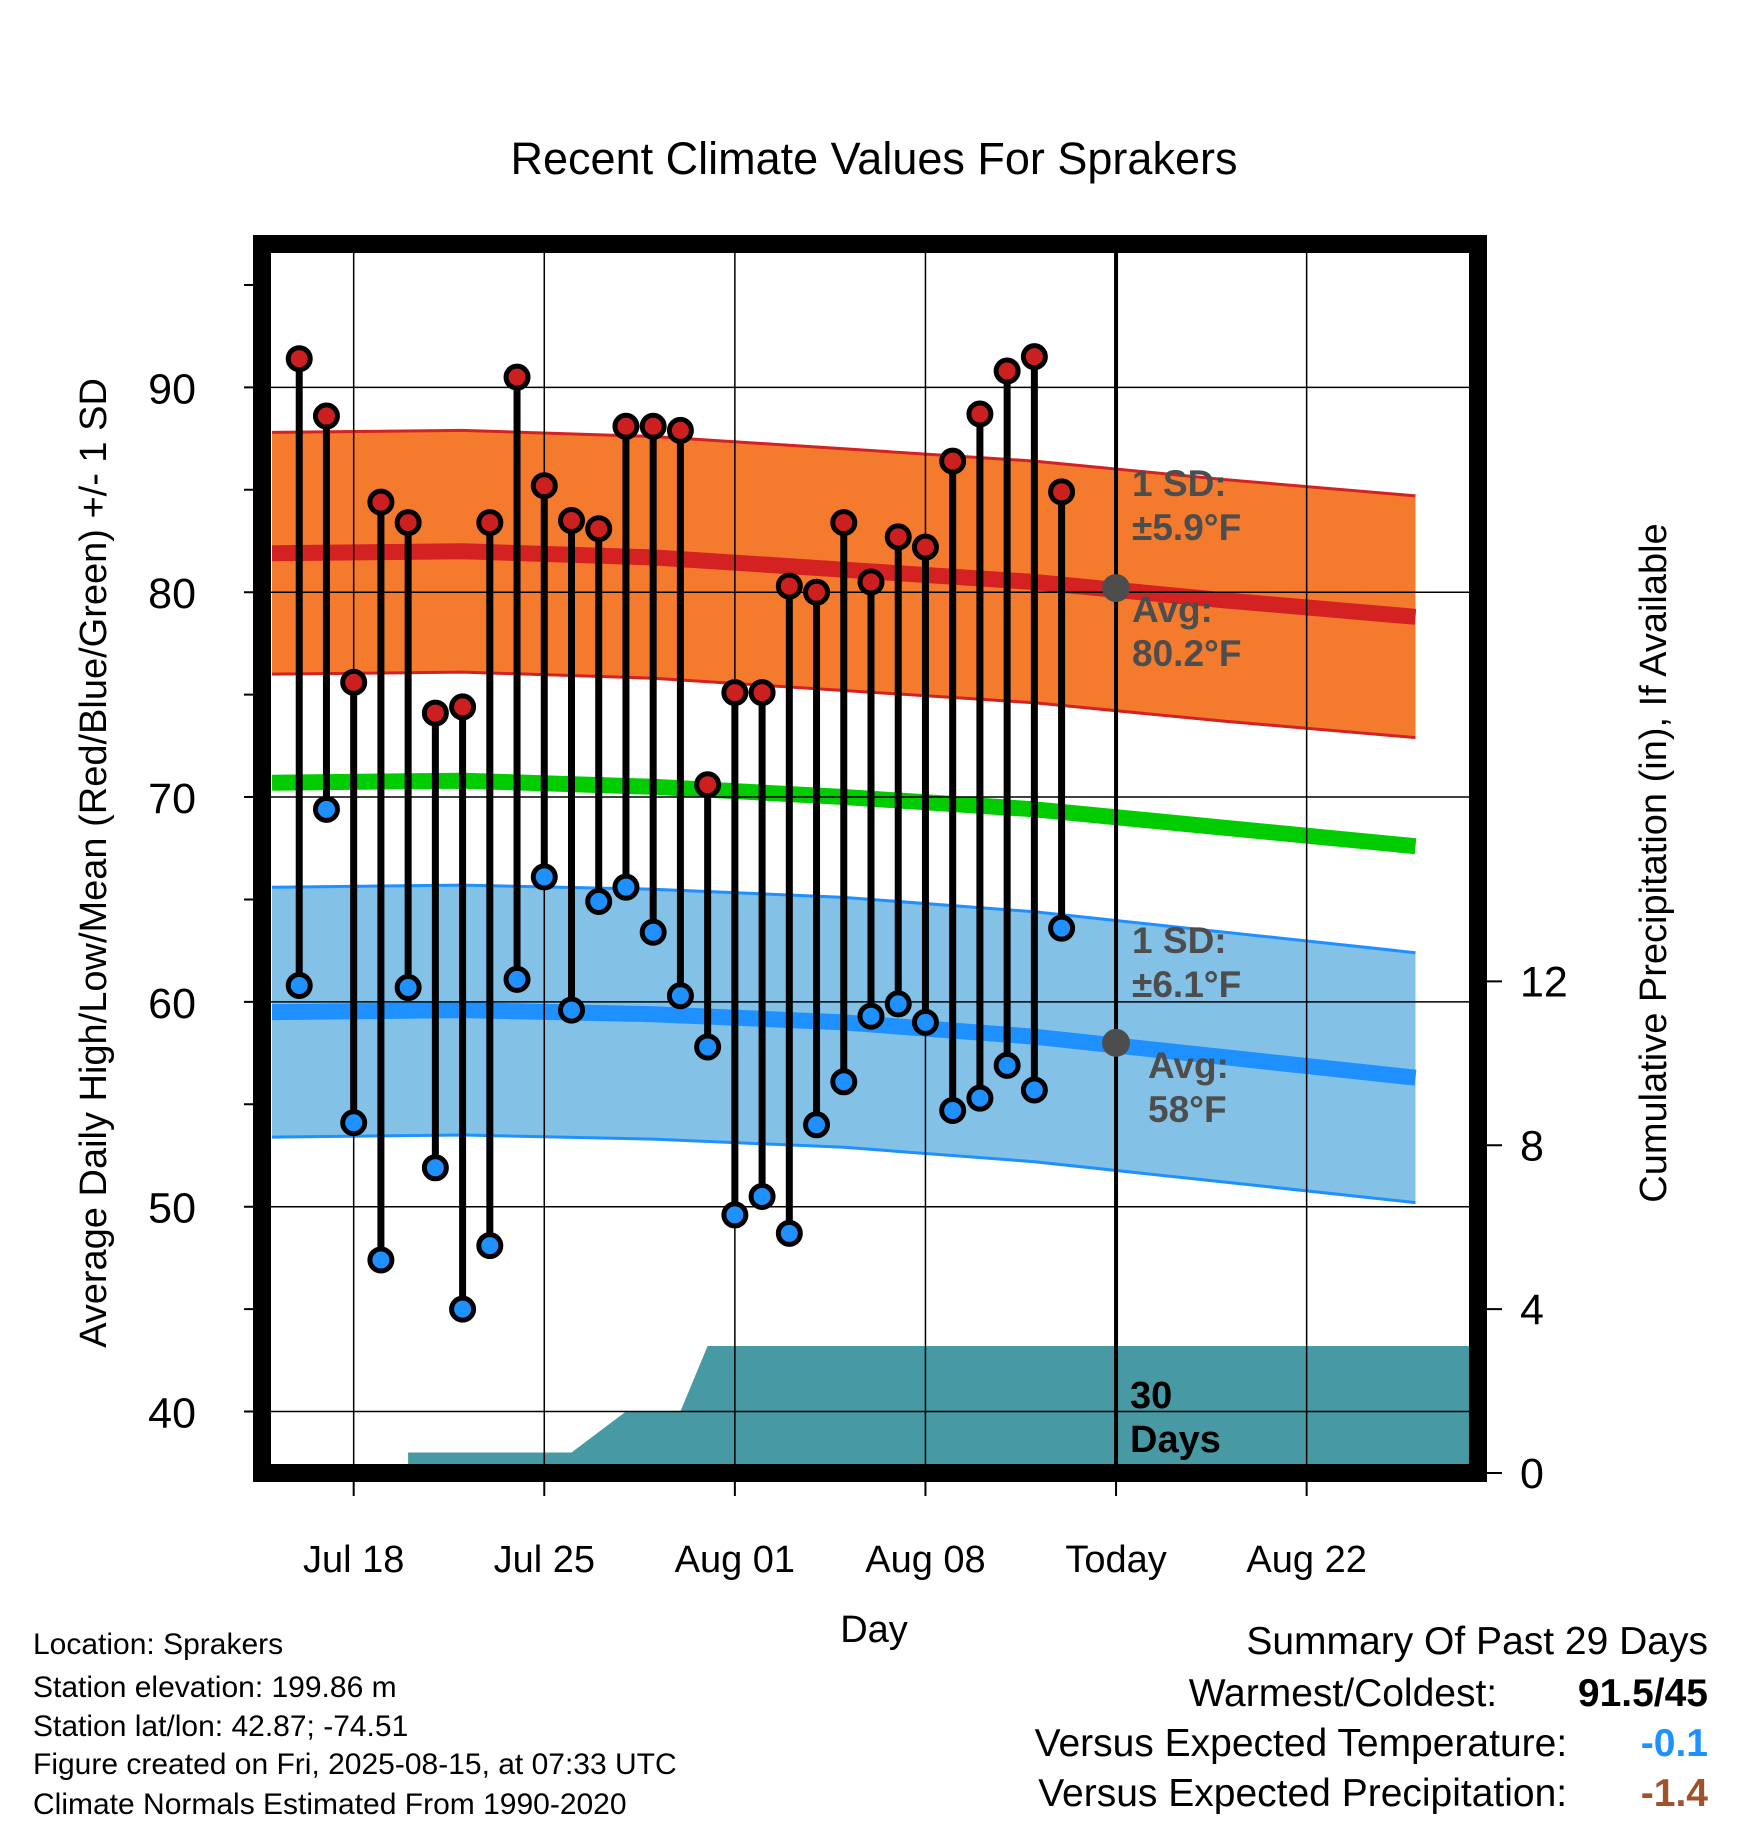  Describe the element at coordinates (1186, 984) in the screenshot. I see `low-sd-annotation: ±6.1°F` at that location.